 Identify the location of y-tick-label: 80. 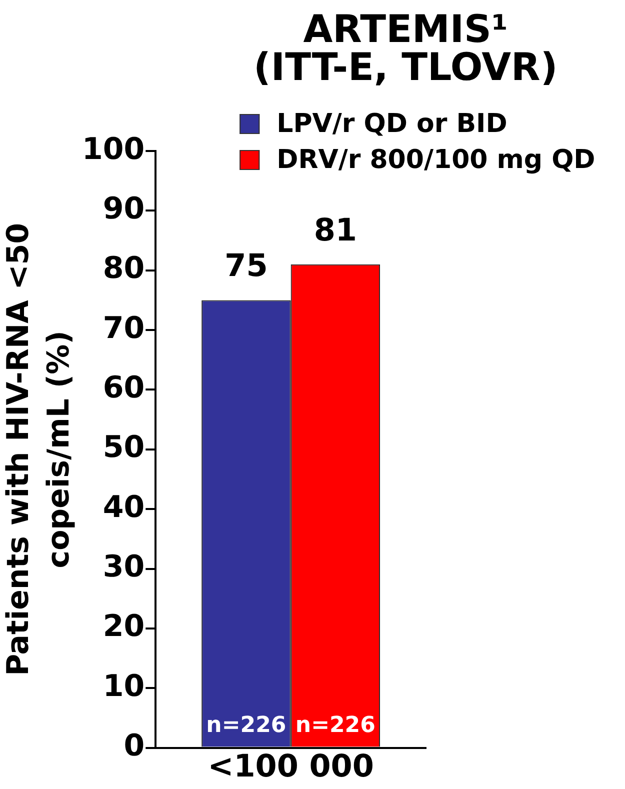
(123, 268).